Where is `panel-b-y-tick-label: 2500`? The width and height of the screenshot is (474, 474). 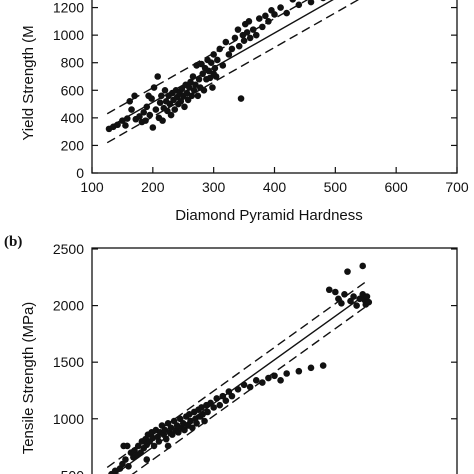
panel-b-y-tick-label: 2500 is located at coordinates (68, 249).